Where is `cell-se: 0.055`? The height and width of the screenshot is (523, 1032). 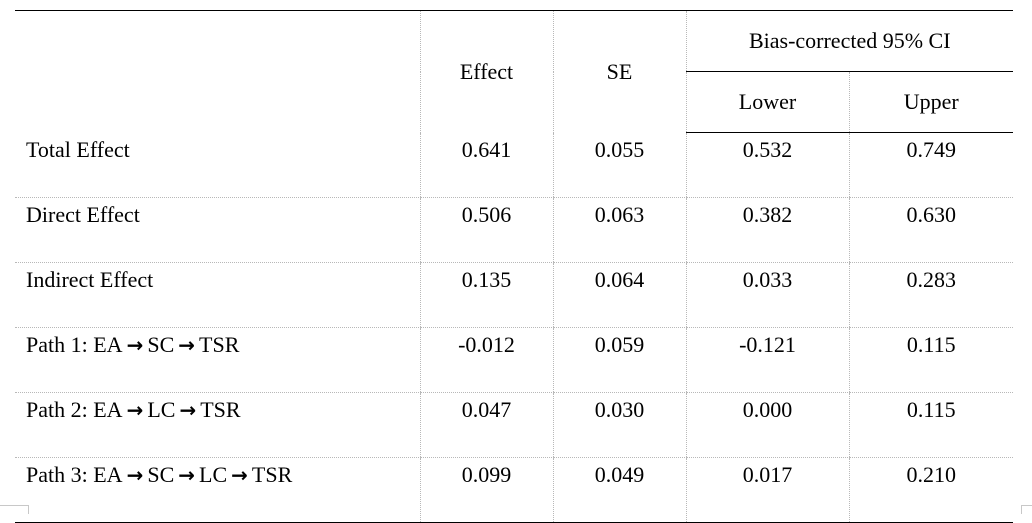 cell-se: 0.055 is located at coordinates (619, 165).